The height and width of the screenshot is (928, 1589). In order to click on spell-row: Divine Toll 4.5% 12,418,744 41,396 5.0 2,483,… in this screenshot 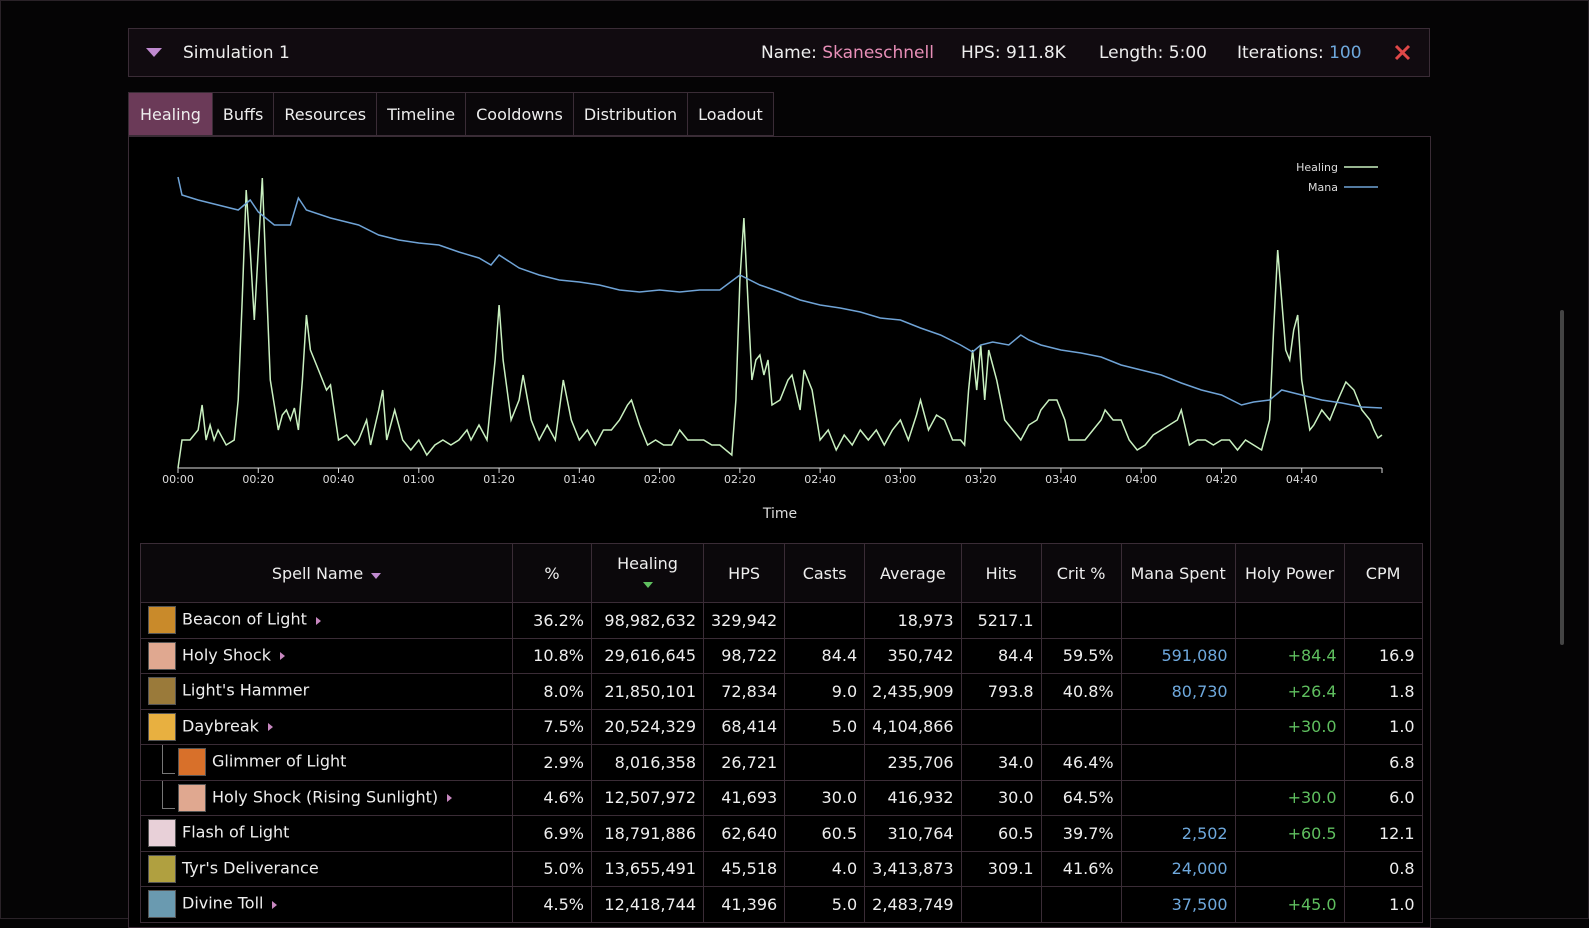, I will do `click(781, 904)`.